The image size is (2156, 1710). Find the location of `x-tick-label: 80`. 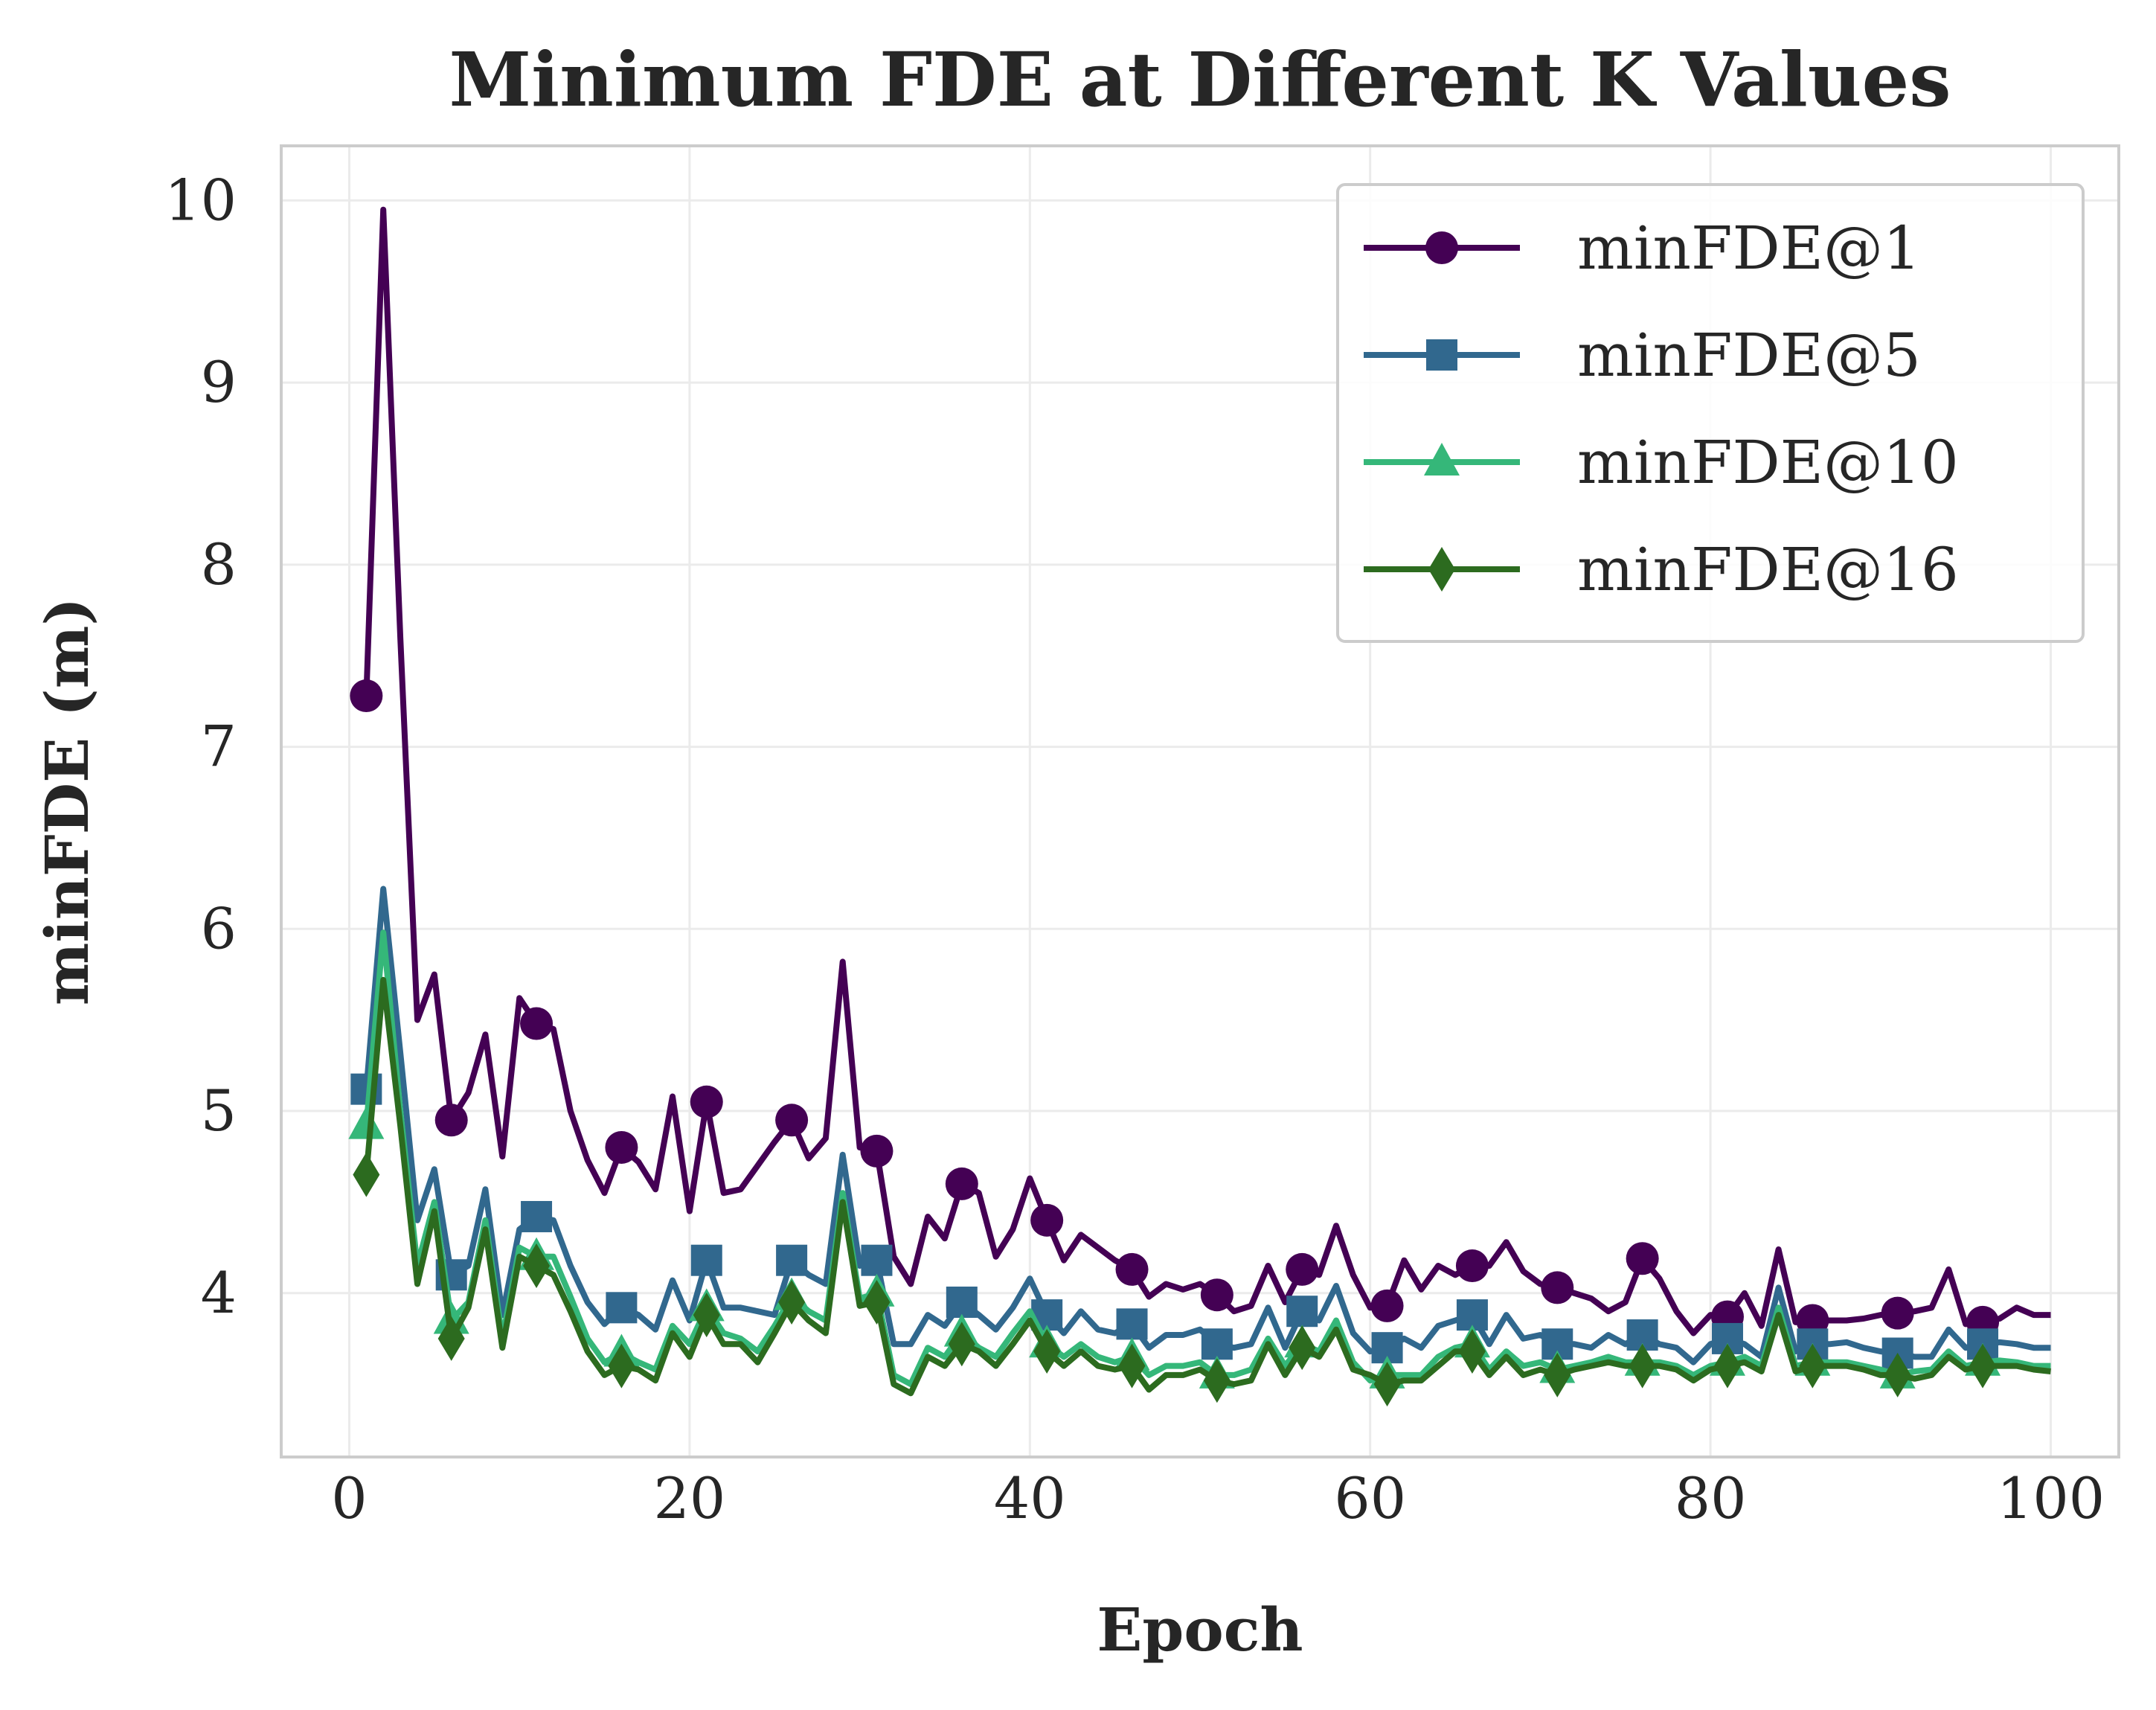

x-tick-label: 80 is located at coordinates (1711, 1498).